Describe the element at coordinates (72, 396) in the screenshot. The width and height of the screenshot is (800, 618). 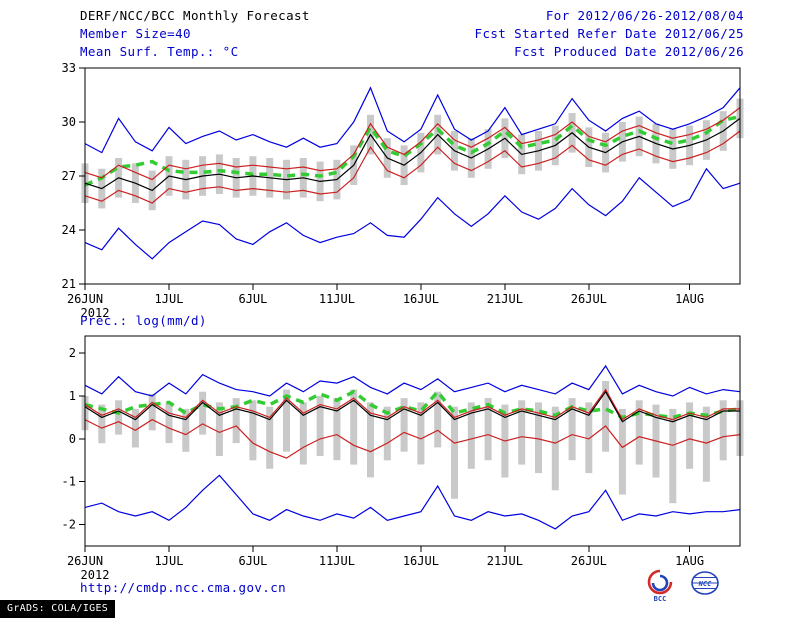
I see `svg-text: 1` at that location.